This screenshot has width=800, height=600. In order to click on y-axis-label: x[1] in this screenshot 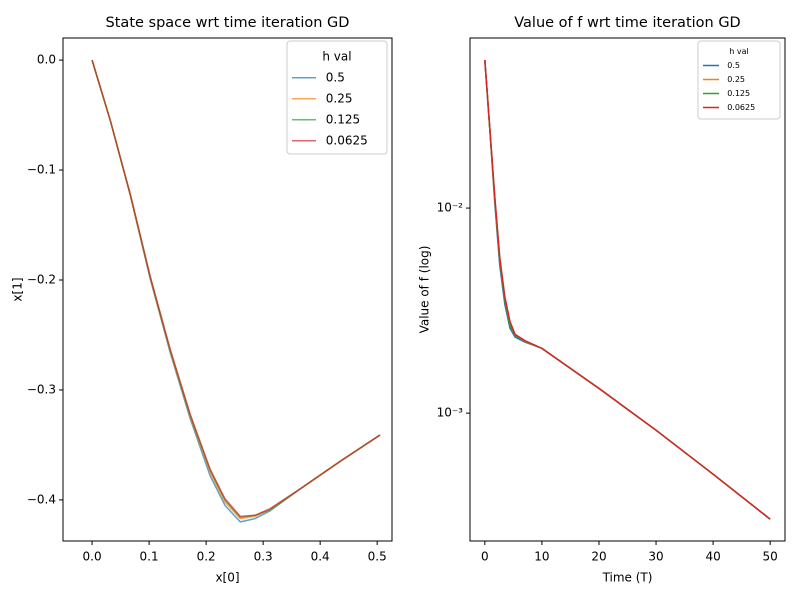, I will do `click(18, 289)`.